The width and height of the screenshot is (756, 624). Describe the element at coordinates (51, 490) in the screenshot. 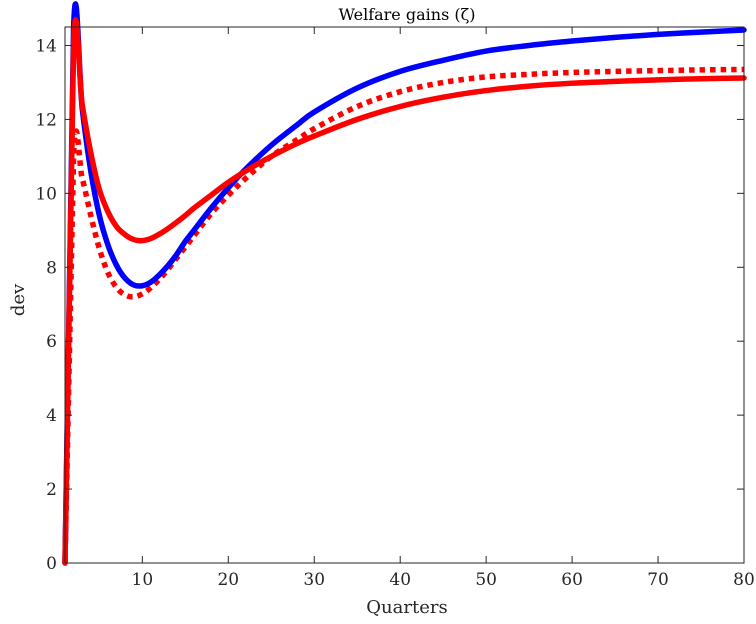

I see `y-tick-label: 2` at that location.